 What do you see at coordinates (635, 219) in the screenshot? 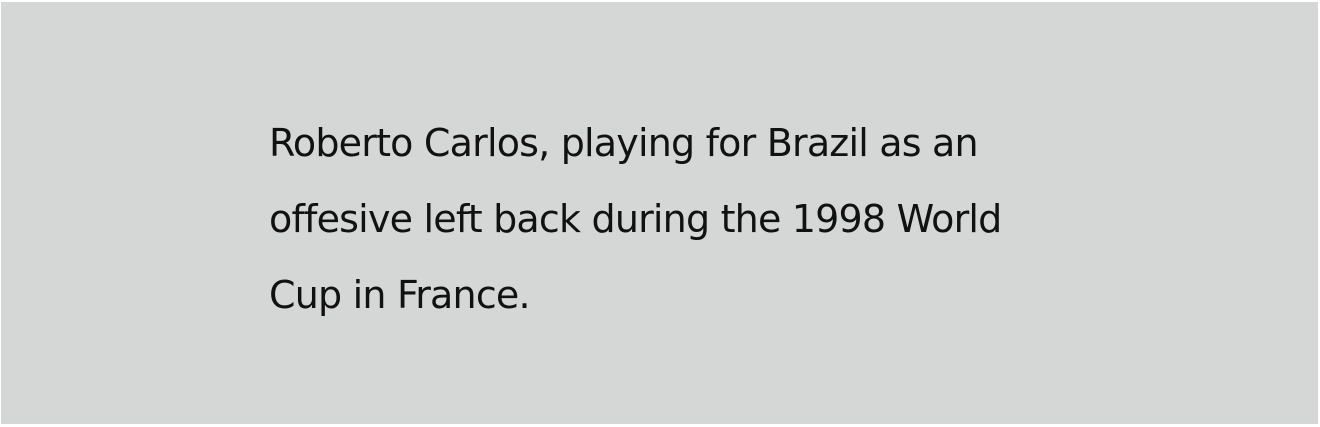
I see `caption-line-2: offesive left back during the 1998 World` at bounding box center [635, 219].